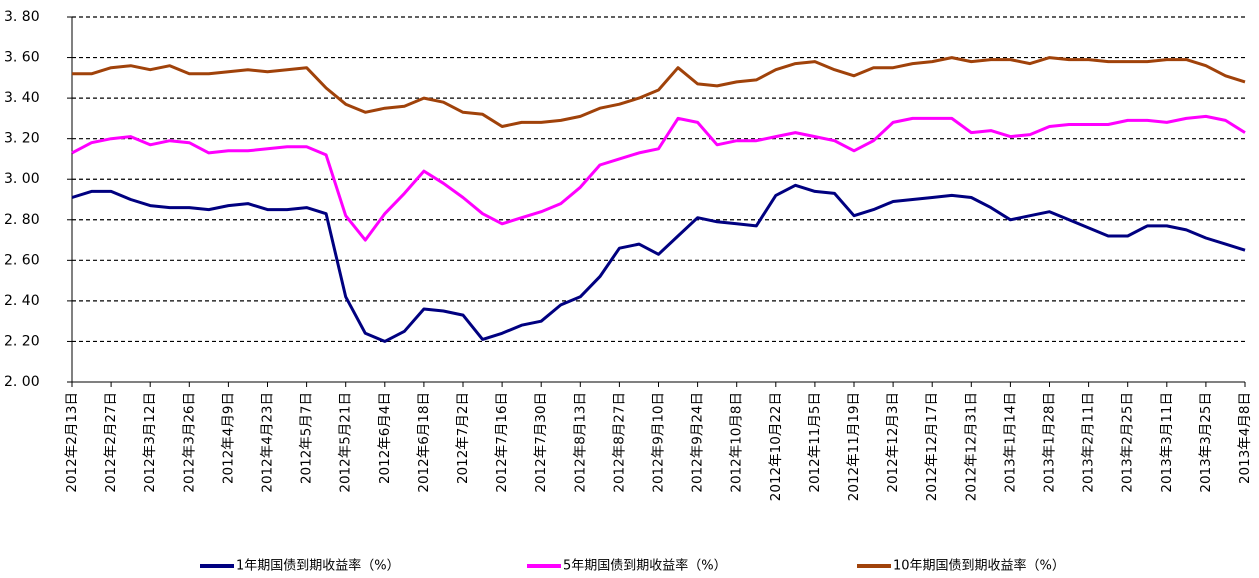 The width and height of the screenshot is (1259, 578). Describe the element at coordinates (580, 442) in the screenshot. I see `x-tick-label: 2012年8月13日` at that location.